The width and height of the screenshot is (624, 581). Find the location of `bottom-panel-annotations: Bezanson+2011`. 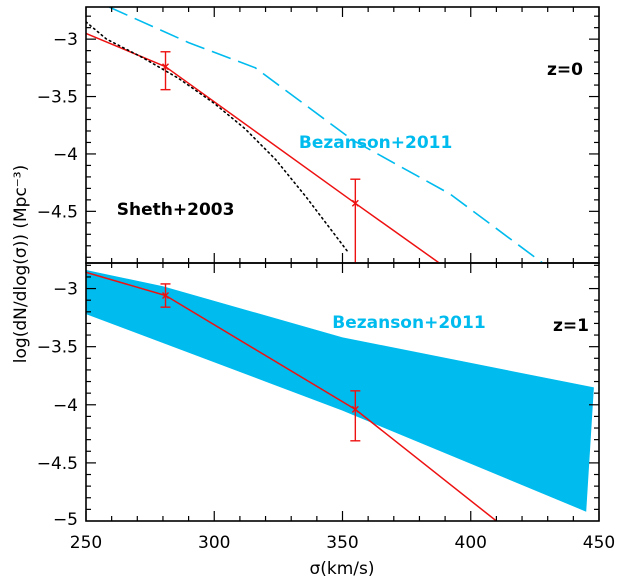

bottom-panel-annotations: Bezanson+2011 is located at coordinates (408, 323).